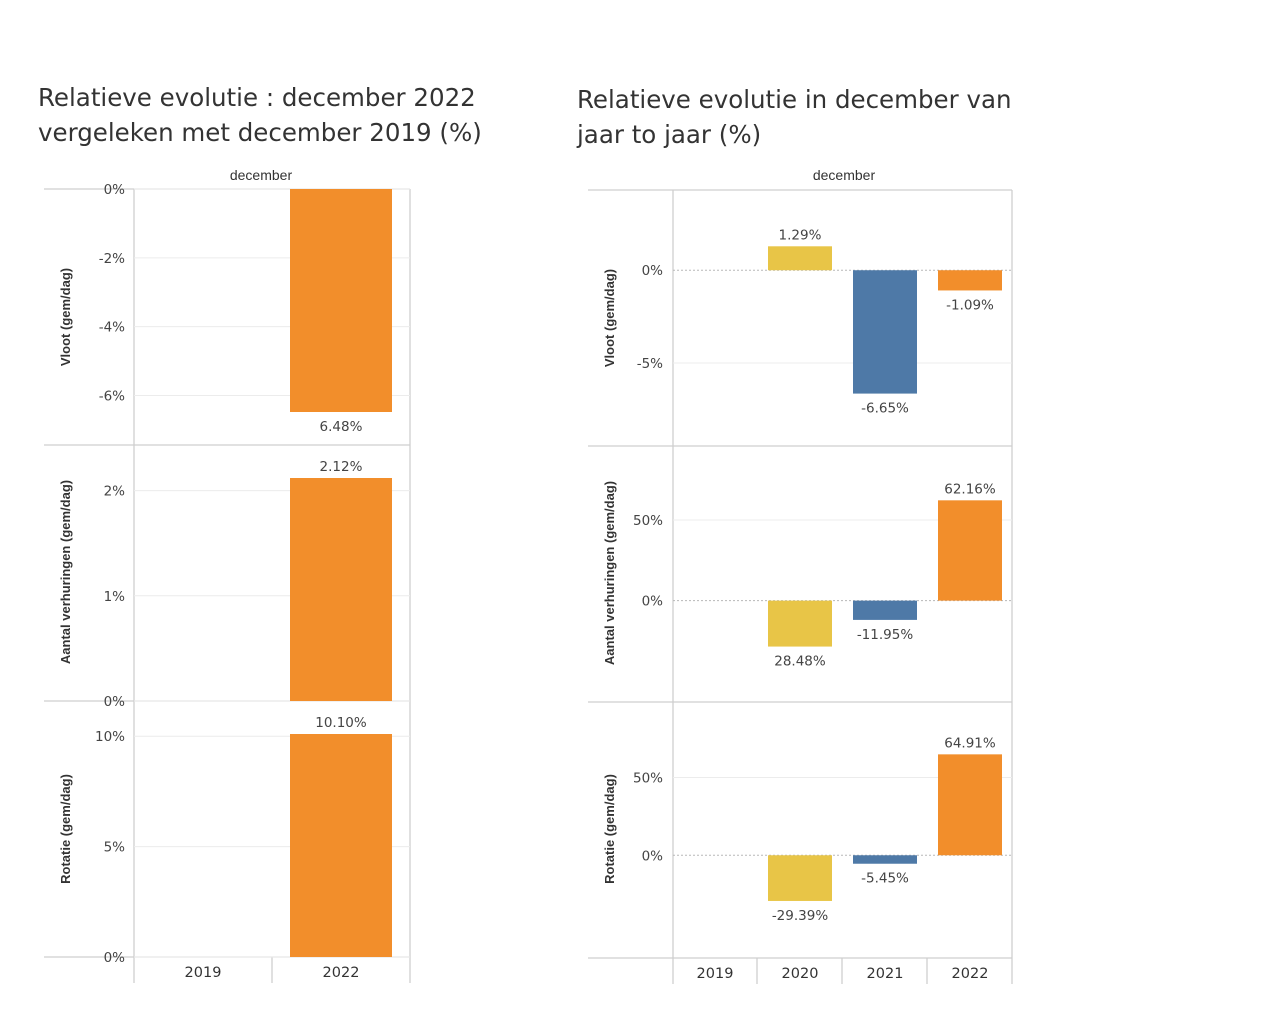  What do you see at coordinates (885, 409) in the screenshot?
I see `right-p1-data-label-2021: -6.65%` at bounding box center [885, 409].